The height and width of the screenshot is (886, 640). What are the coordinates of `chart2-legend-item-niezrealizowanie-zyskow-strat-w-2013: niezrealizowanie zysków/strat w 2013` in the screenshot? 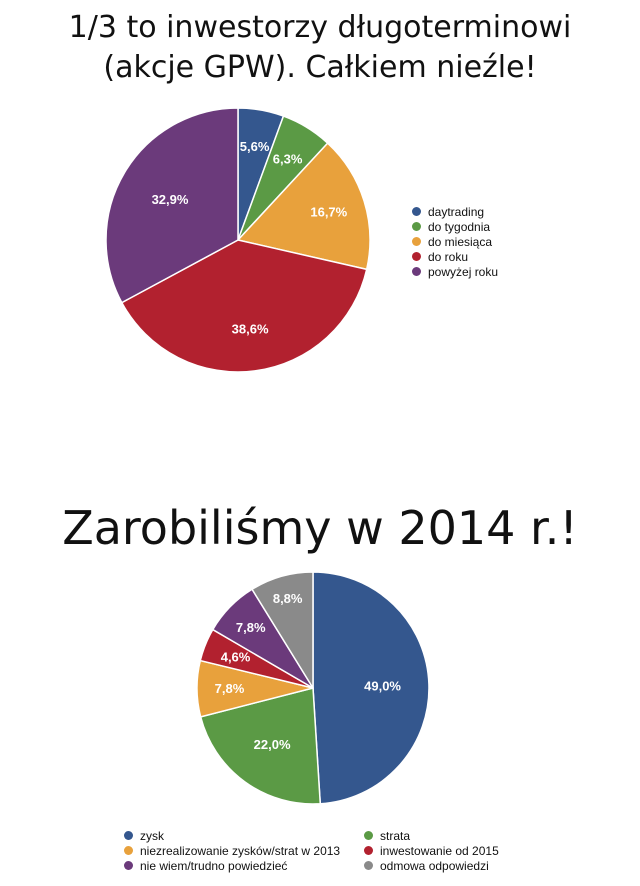 It's located at (244, 850).